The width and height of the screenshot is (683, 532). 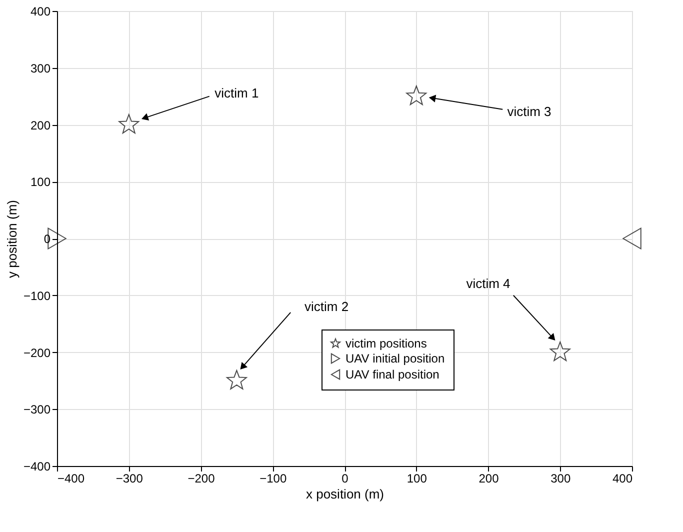 I want to click on annotation: victim 2, so click(x=326, y=306).